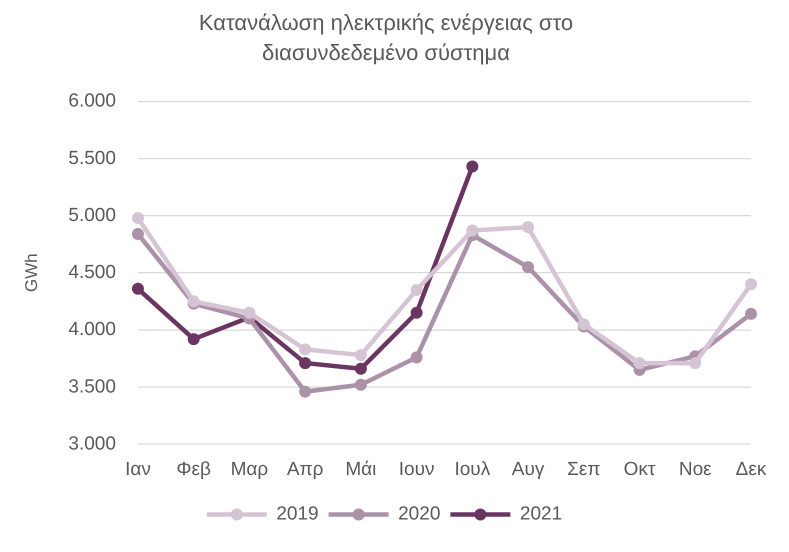 This screenshot has height=552, width=789. I want to click on x-tick-label: Απρ, so click(305, 469).